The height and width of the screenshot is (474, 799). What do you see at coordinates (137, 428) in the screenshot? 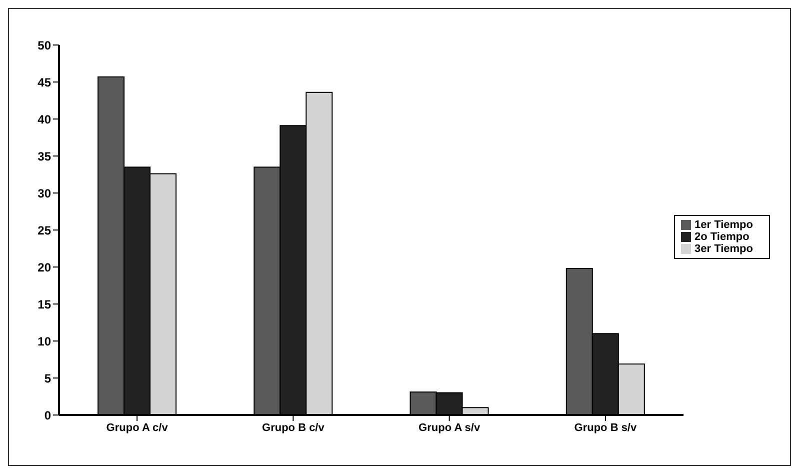
I see `x-tick-label: Grupo A c/v` at bounding box center [137, 428].